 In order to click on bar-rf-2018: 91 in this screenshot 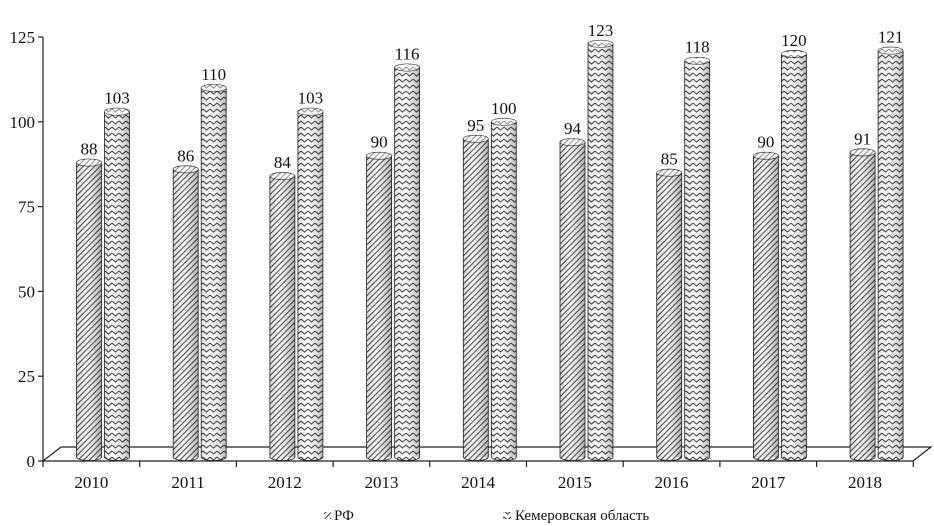, I will do `click(862, 295)`.